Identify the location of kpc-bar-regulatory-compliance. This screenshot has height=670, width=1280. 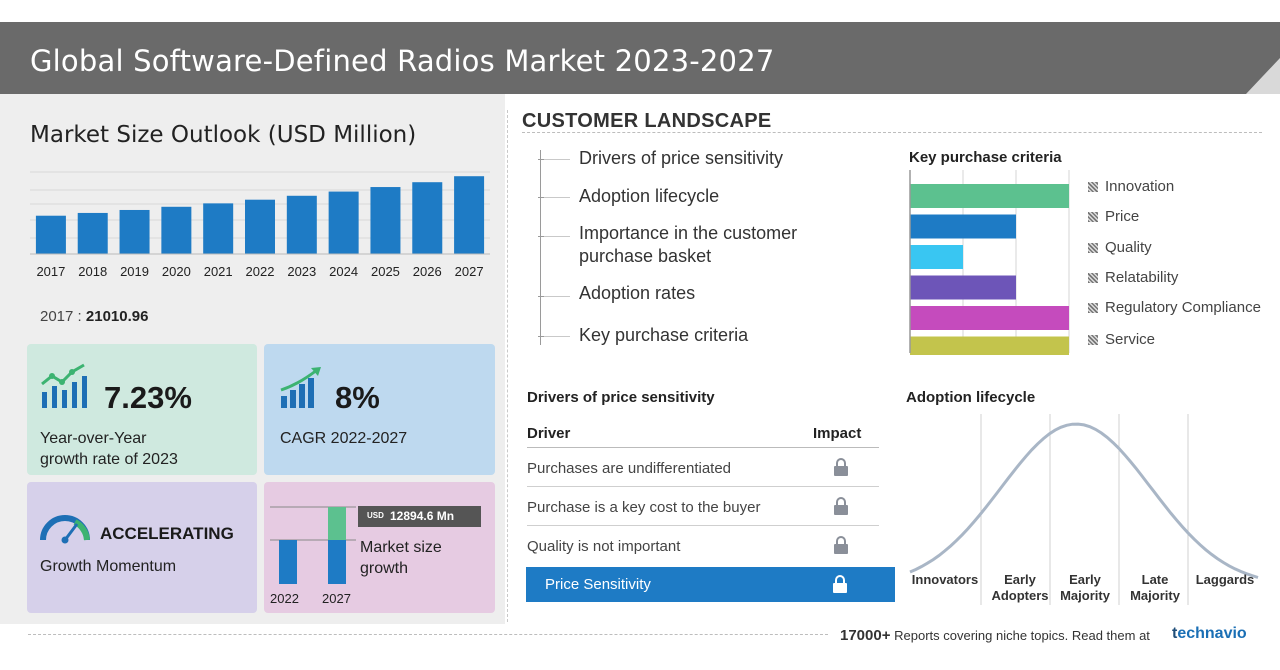
(989, 318).